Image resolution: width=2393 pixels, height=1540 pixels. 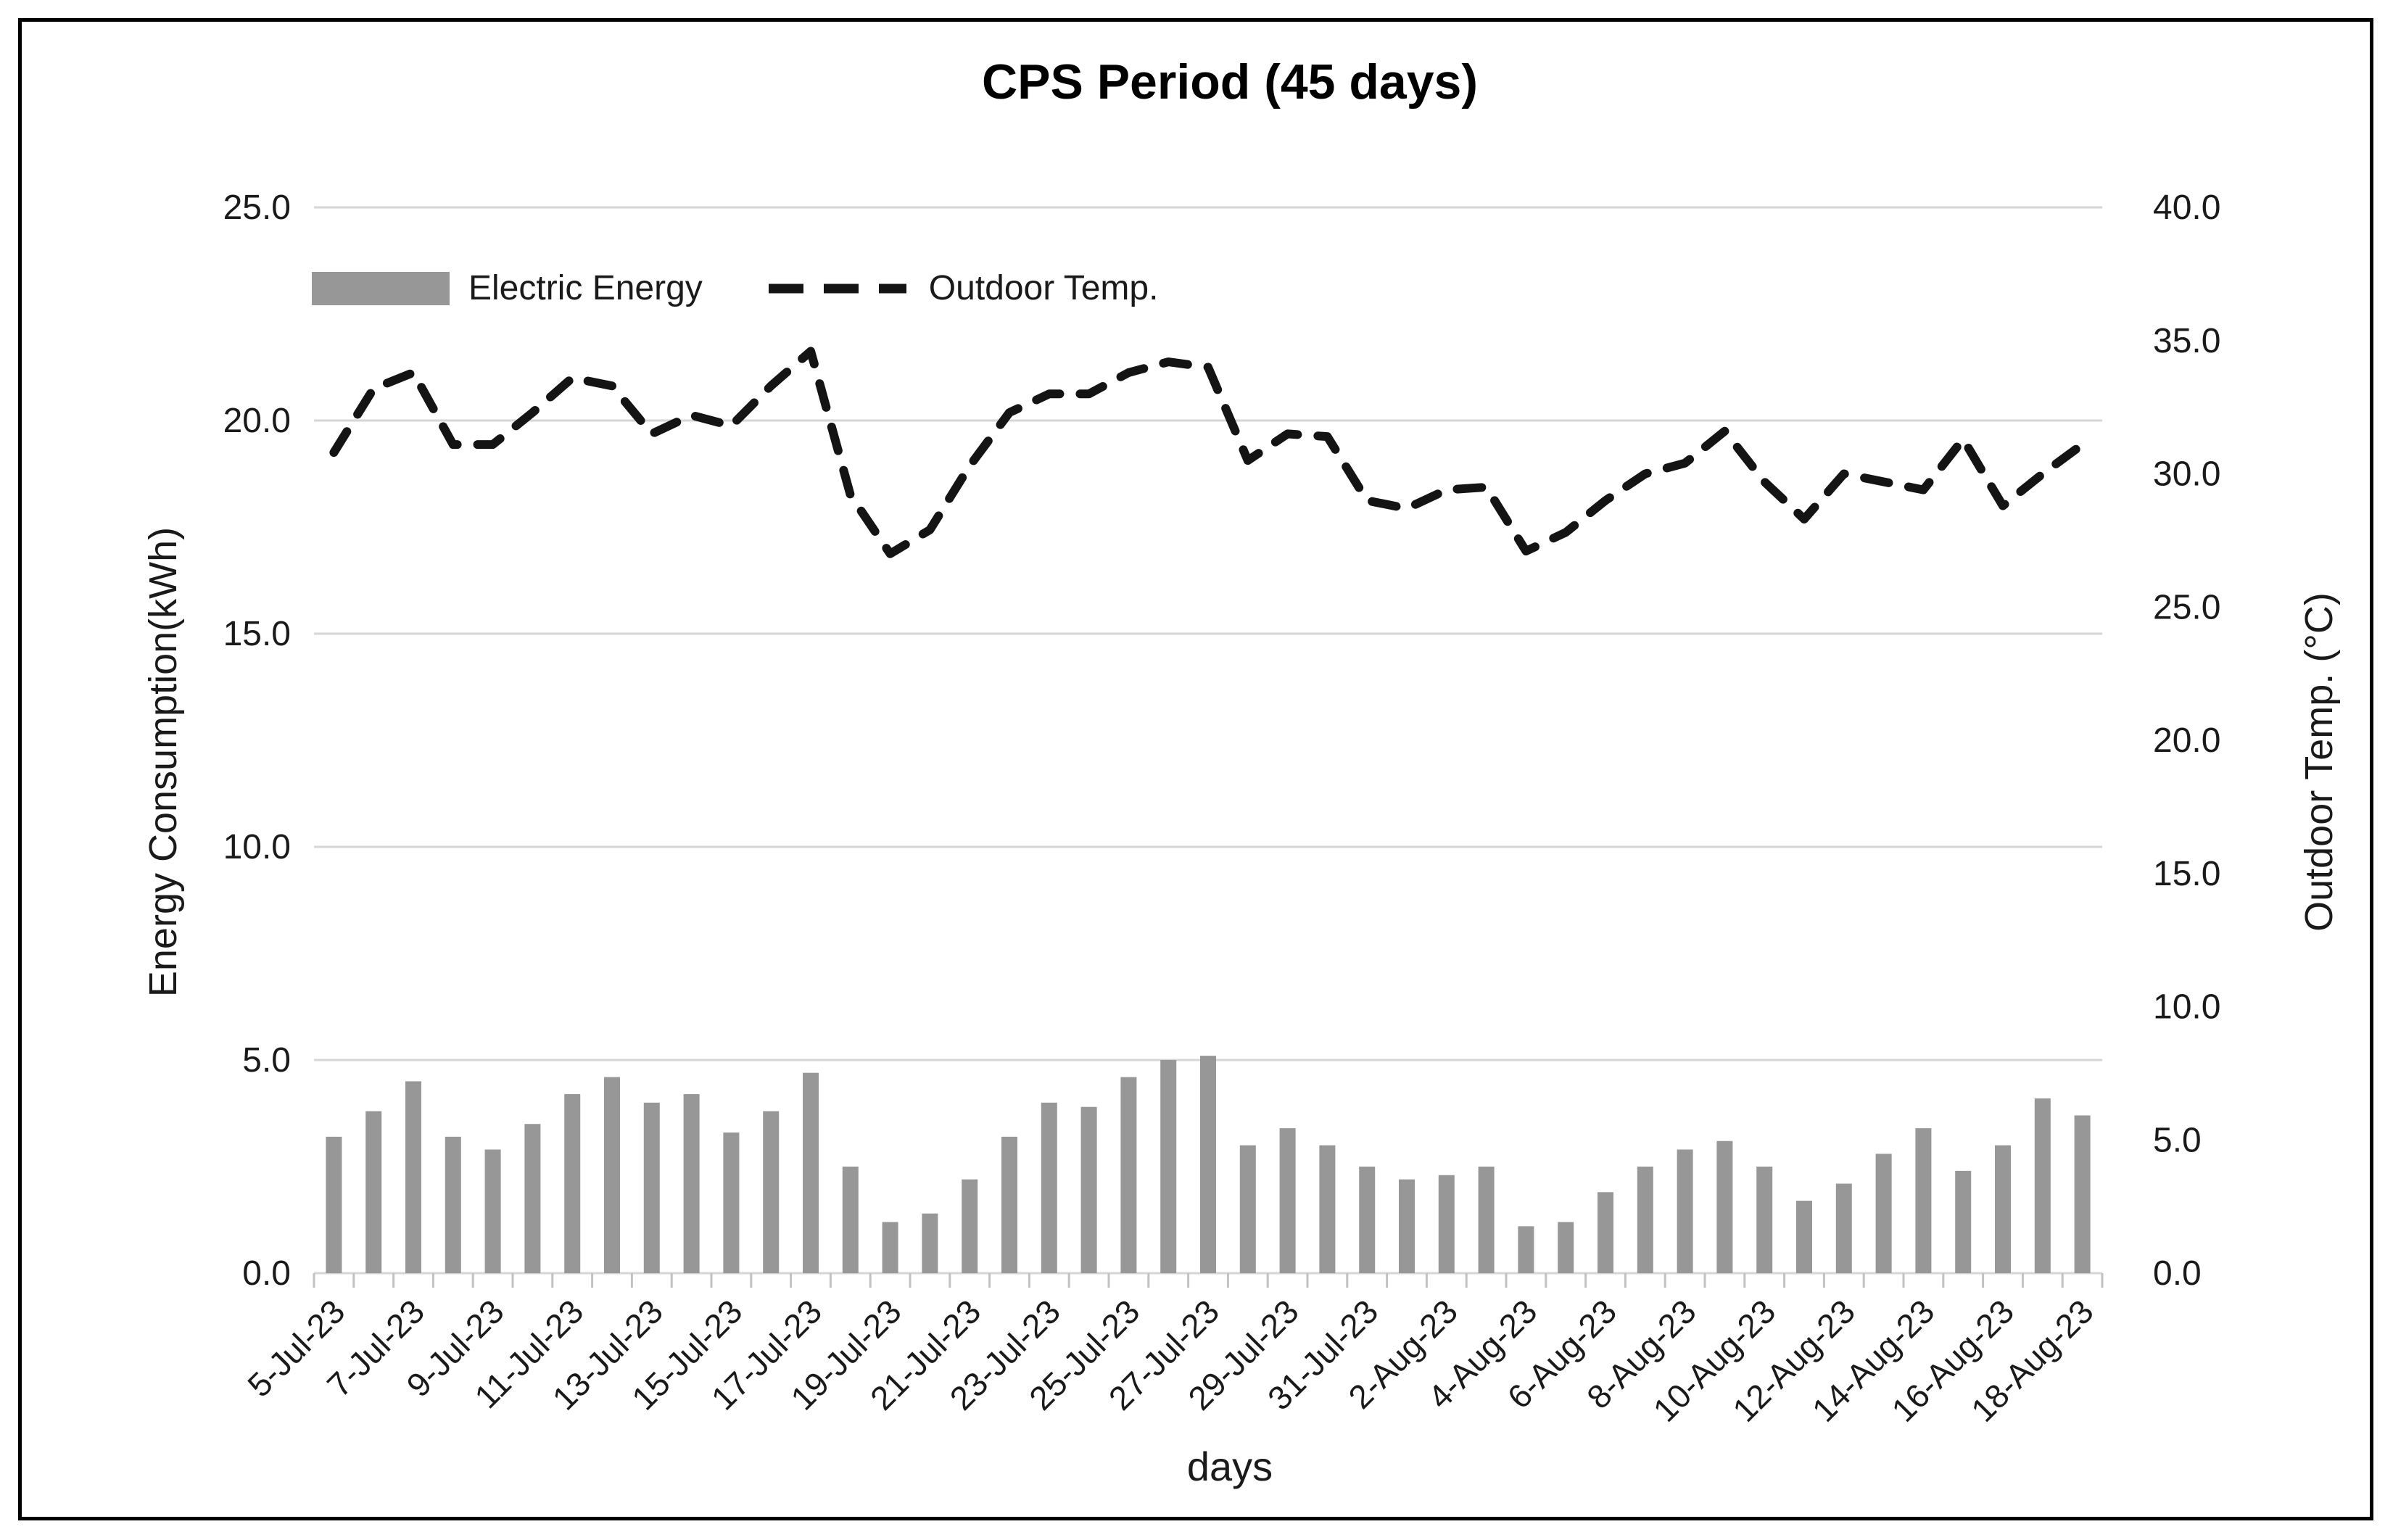 I want to click on legend-bar-swatch, so click(x=381, y=288).